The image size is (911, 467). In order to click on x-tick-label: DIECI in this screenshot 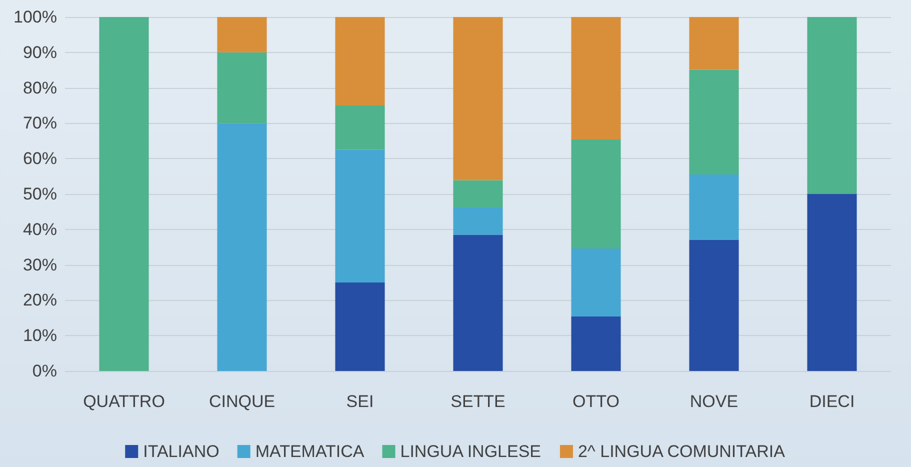, I will do `click(832, 401)`.